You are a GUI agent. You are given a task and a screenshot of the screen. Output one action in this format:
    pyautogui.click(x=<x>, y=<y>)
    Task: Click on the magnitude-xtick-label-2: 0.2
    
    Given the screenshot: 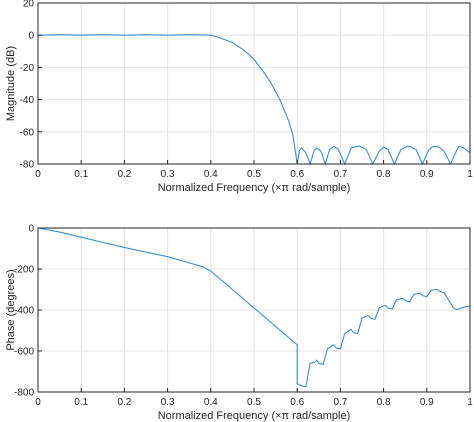 What is the action you would take?
    pyautogui.click(x=124, y=174)
    